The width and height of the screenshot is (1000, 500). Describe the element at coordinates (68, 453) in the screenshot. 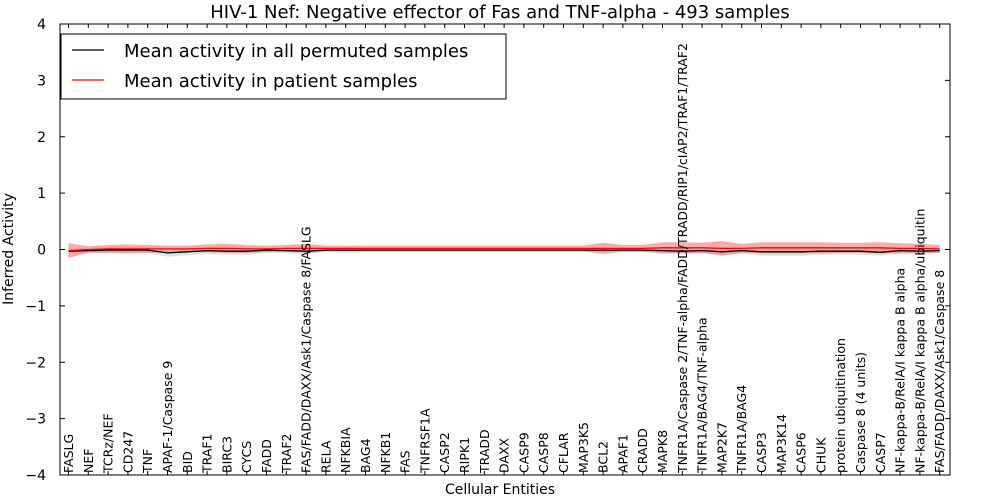

I see `x-tick-label: FASLG` at that location.